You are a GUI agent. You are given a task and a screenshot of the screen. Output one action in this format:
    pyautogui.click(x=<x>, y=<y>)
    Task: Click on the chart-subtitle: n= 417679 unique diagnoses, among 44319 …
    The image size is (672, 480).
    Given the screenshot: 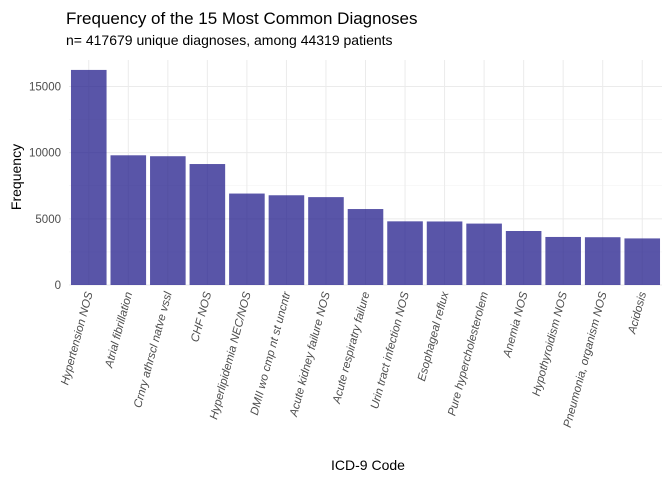 What is the action you would take?
    pyautogui.click(x=229, y=40)
    